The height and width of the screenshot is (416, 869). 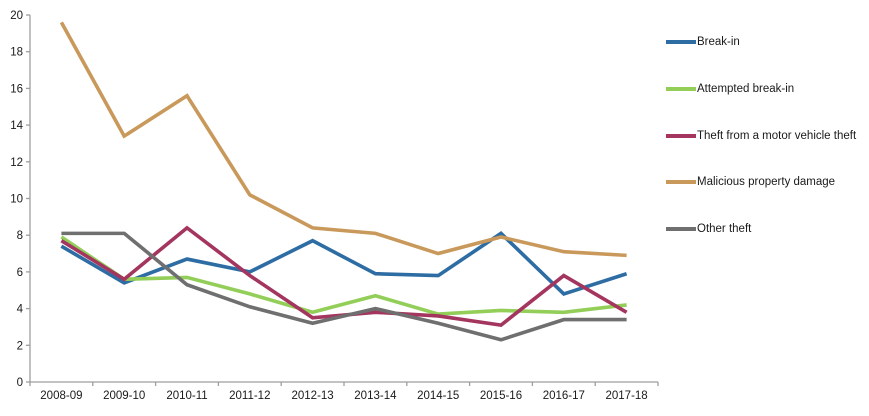 I want to click on legend-item: Attempted break-in, so click(x=730, y=89).